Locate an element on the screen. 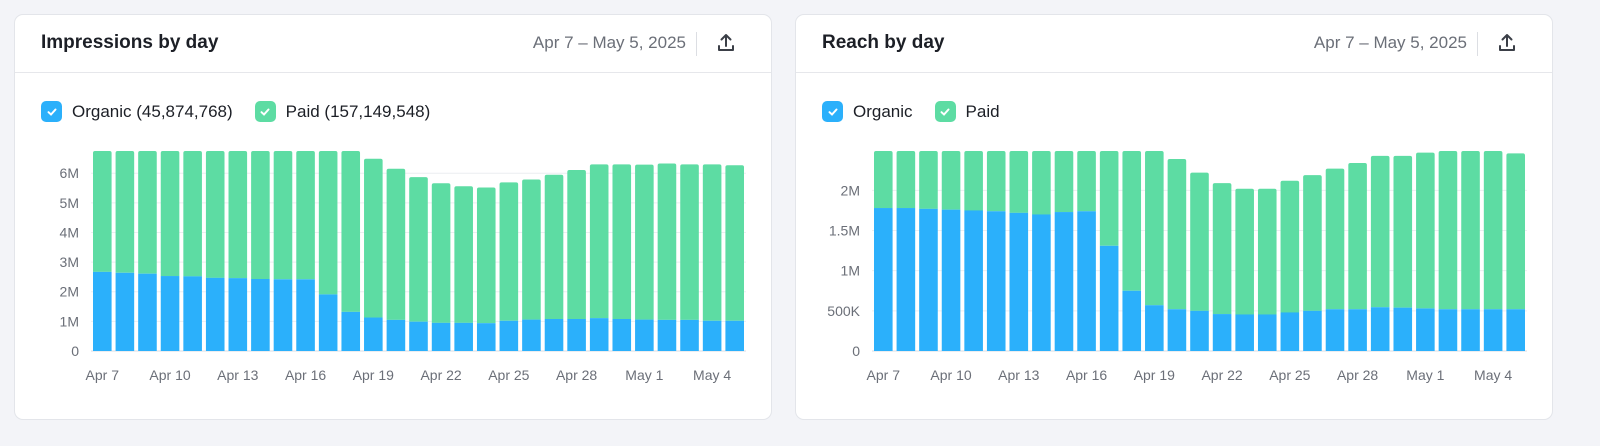 This screenshot has height=446, width=1600. y-tick-label: 5M is located at coordinates (69, 203).